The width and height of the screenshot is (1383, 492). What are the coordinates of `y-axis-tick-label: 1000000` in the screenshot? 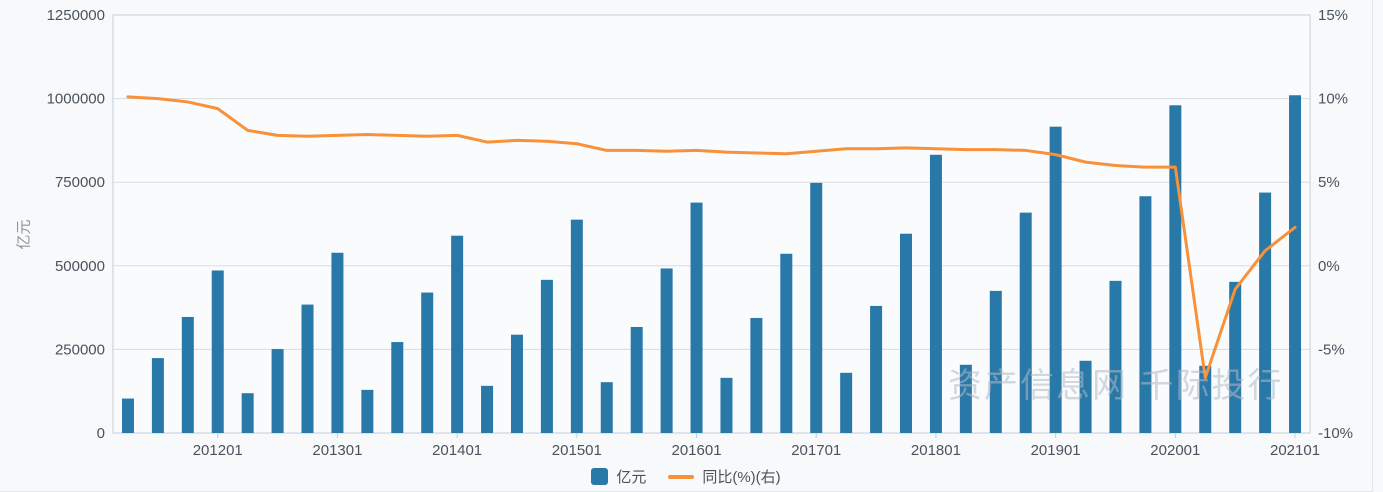 It's located at (76, 99).